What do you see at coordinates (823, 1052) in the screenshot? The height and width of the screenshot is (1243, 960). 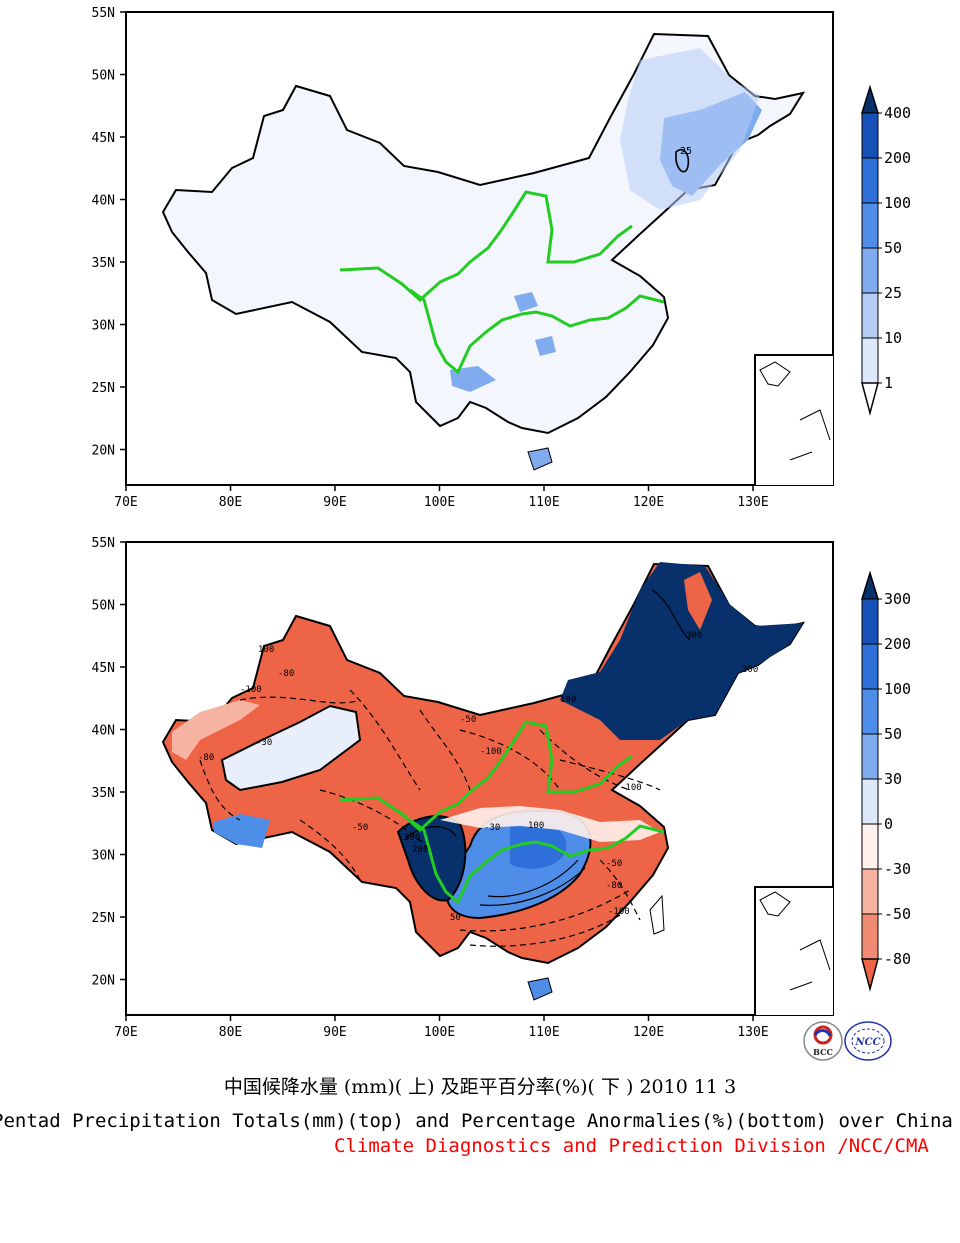 I see `svg-text: BCC` at bounding box center [823, 1052].